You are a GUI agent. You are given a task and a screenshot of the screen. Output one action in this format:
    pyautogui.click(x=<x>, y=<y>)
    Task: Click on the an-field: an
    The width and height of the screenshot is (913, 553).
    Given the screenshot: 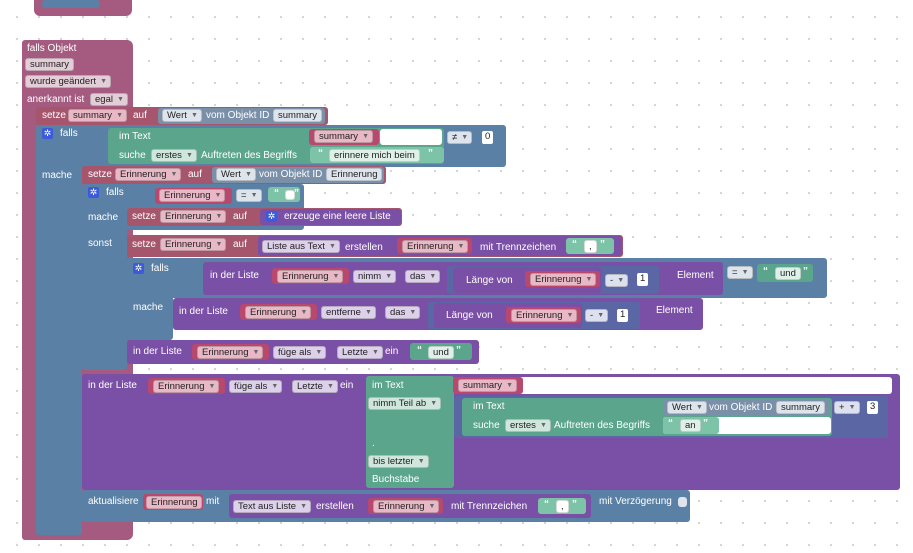 What is the action you would take?
    pyautogui.click(x=690, y=425)
    